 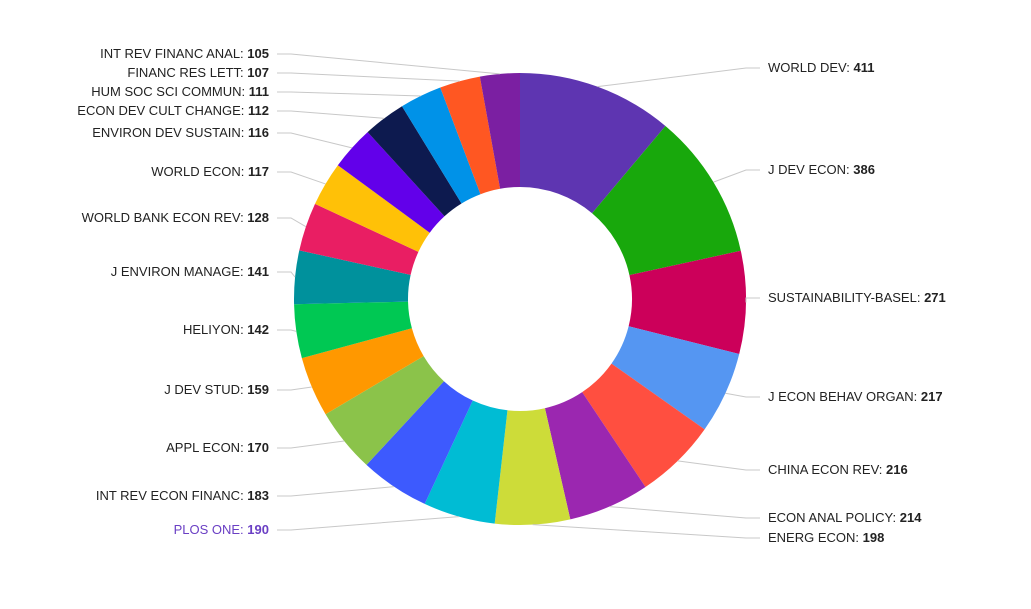 I want to click on label-j-dev-econ: J DEV ECON: 386, so click(x=821, y=169).